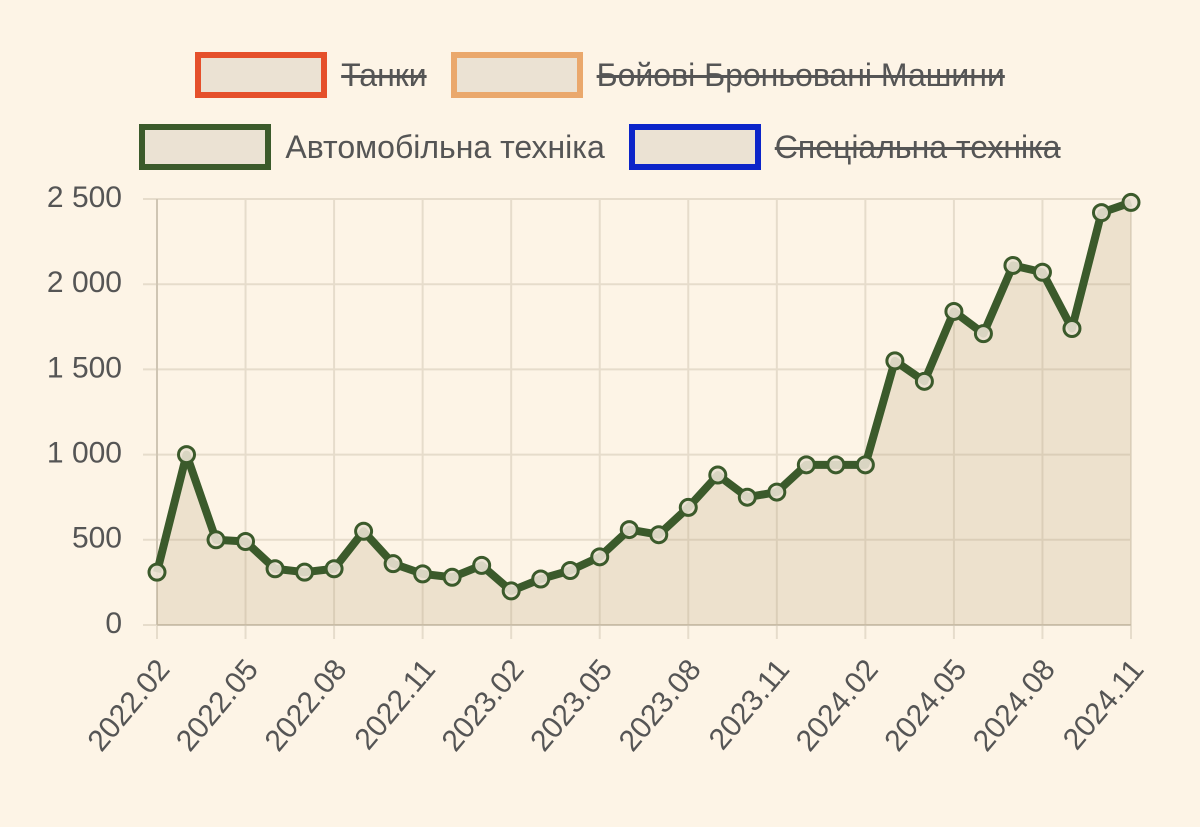  Describe the element at coordinates (1014, 705) in the screenshot. I see `x-tick-label: 2024.08` at that location.